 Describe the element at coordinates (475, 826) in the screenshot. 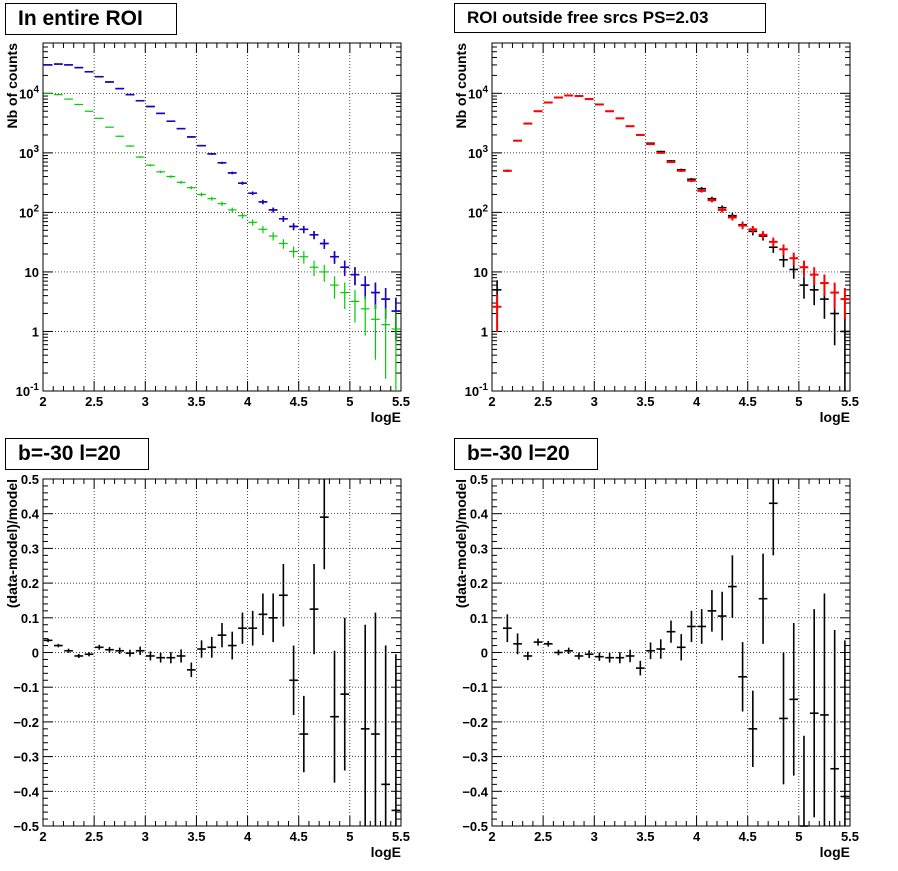

I see `y-tick-label: −0.5` at that location.